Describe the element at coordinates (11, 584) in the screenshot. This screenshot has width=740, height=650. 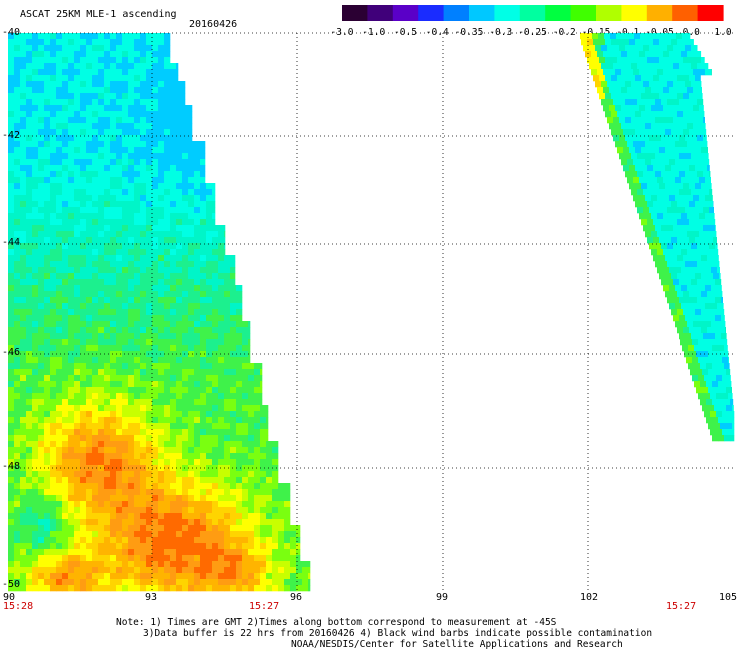
I see `y-tick-label: -50` at that location.